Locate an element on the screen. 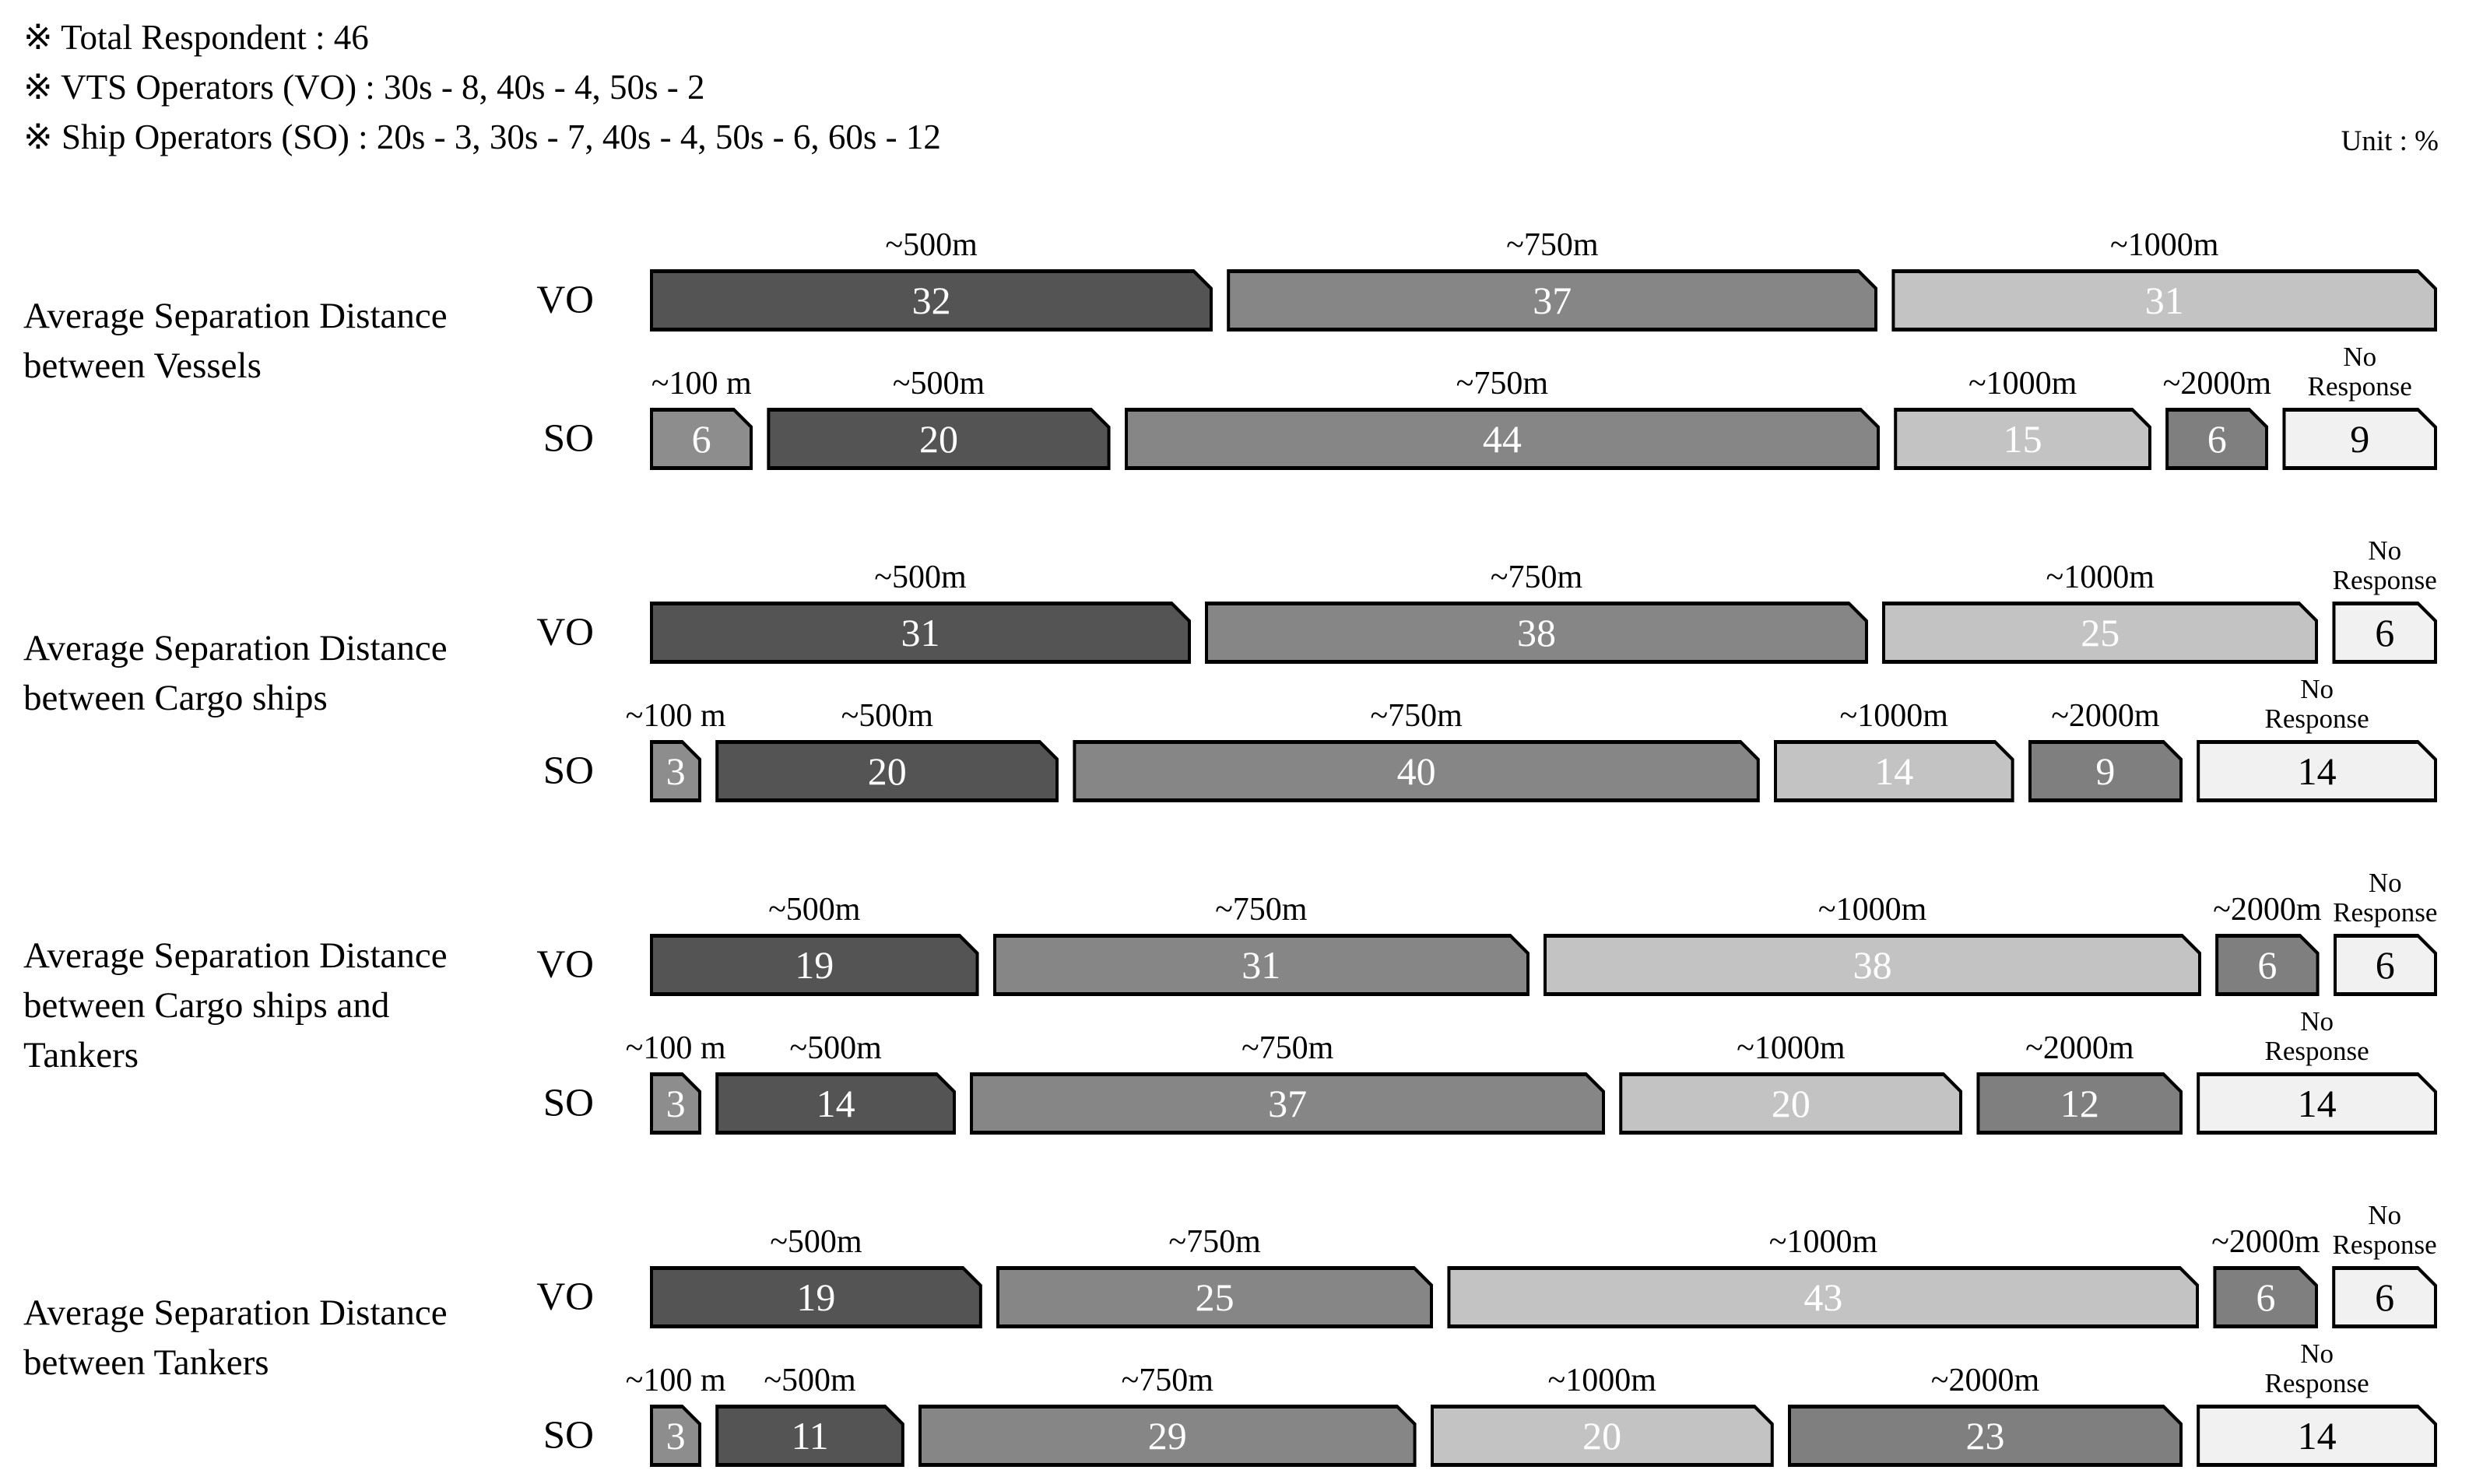 The height and width of the screenshot is (1484, 2476). segment-fill: 12 is located at coordinates (2079, 1103).